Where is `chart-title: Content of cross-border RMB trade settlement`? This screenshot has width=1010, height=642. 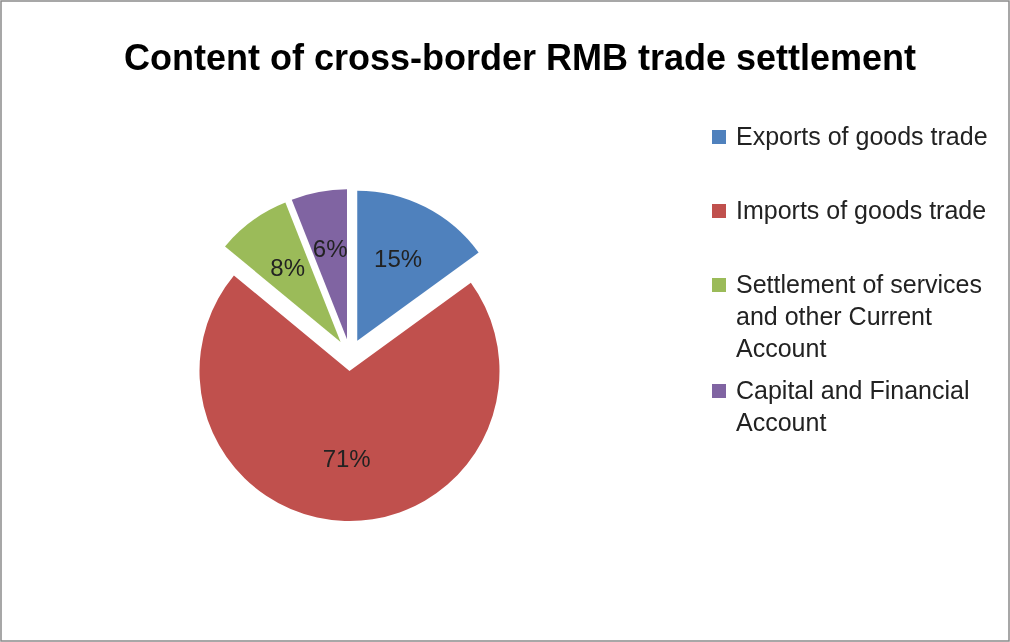
chart-title: Content of cross-border RMB trade settlement is located at coordinates (520, 57).